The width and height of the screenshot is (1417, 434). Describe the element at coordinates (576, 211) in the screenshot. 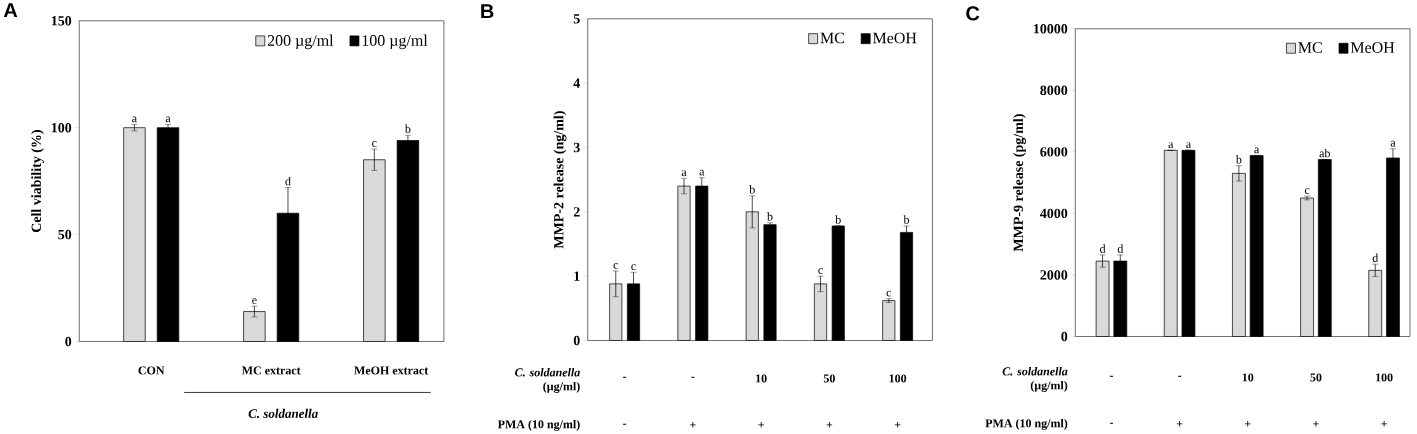

I see `y-tick-label: 2` at that location.